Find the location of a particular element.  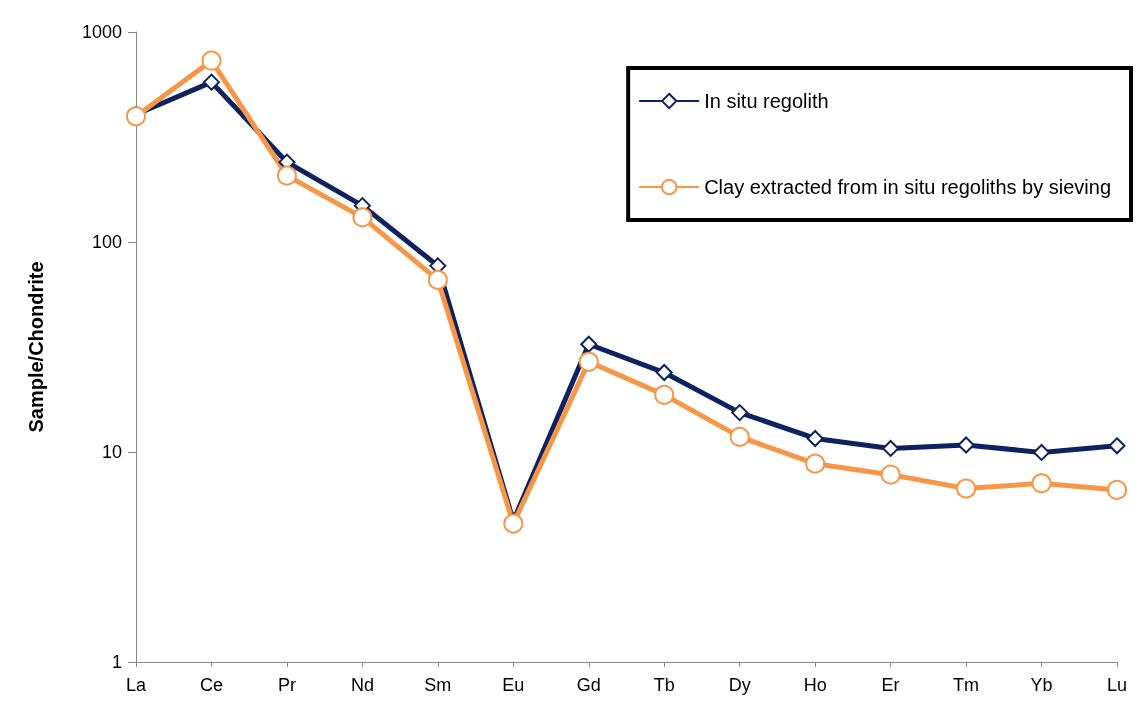

x-tick-label: Tm is located at coordinates (966, 685).